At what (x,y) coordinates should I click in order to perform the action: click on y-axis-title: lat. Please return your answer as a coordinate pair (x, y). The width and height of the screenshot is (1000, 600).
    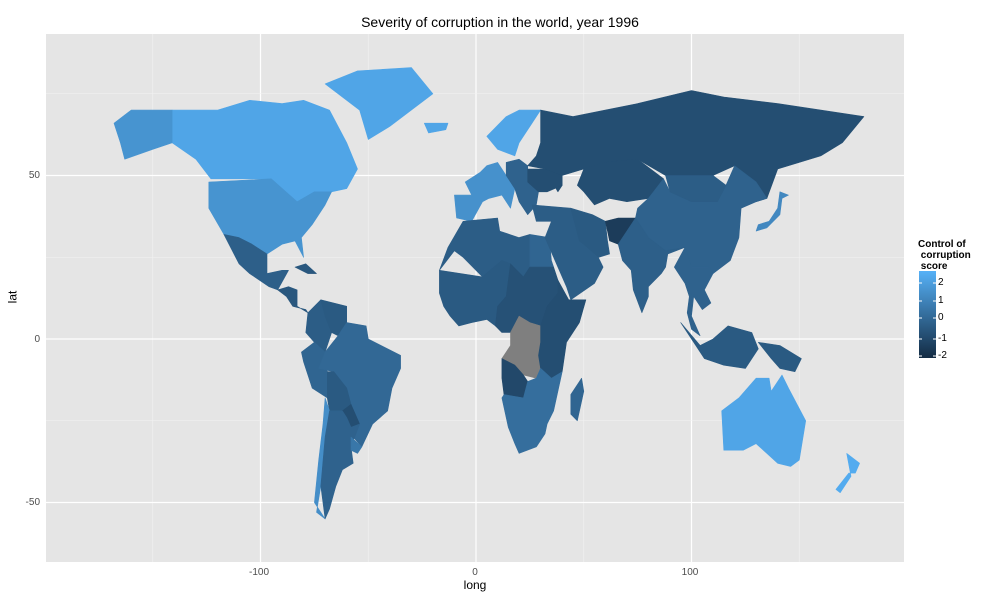
    Looking at the image, I should click on (12, 297).